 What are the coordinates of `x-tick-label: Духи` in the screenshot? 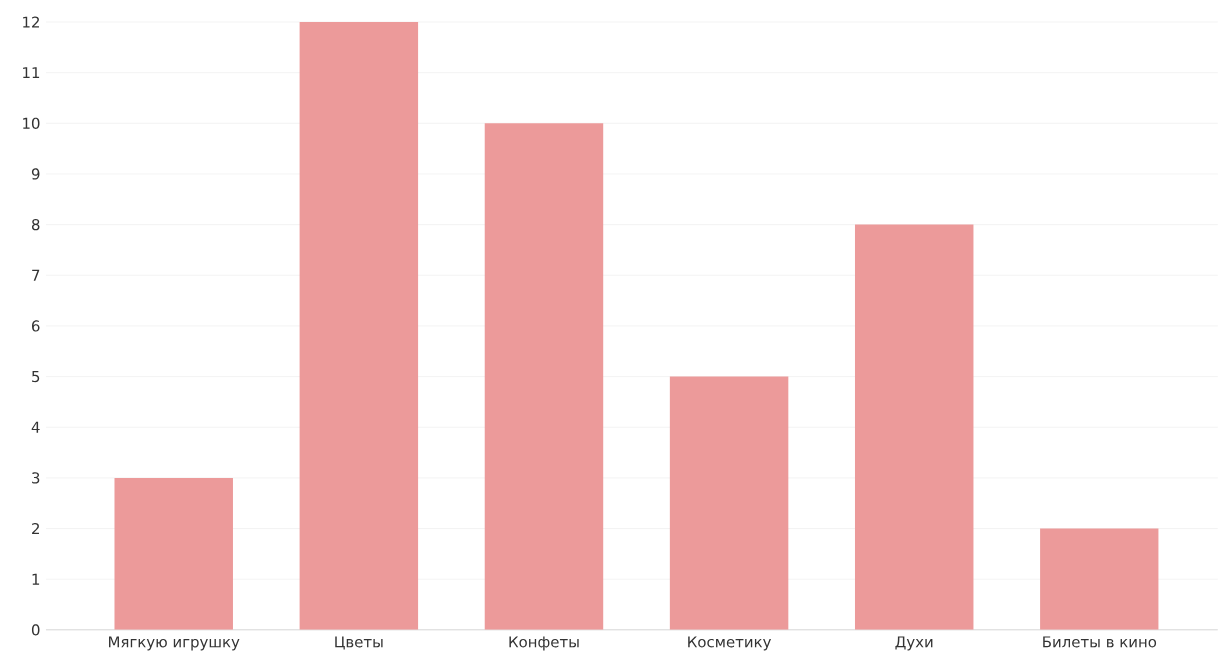 It's located at (914, 643).